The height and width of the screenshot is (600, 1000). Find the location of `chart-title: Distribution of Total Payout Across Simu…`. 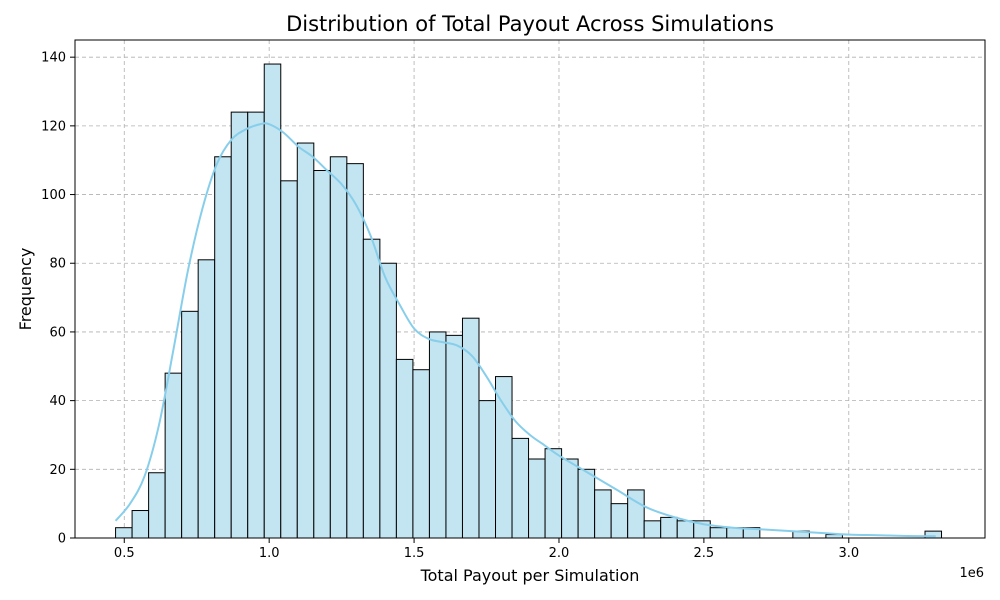

chart-title: Distribution of Total Payout Across Simu… is located at coordinates (530, 24).